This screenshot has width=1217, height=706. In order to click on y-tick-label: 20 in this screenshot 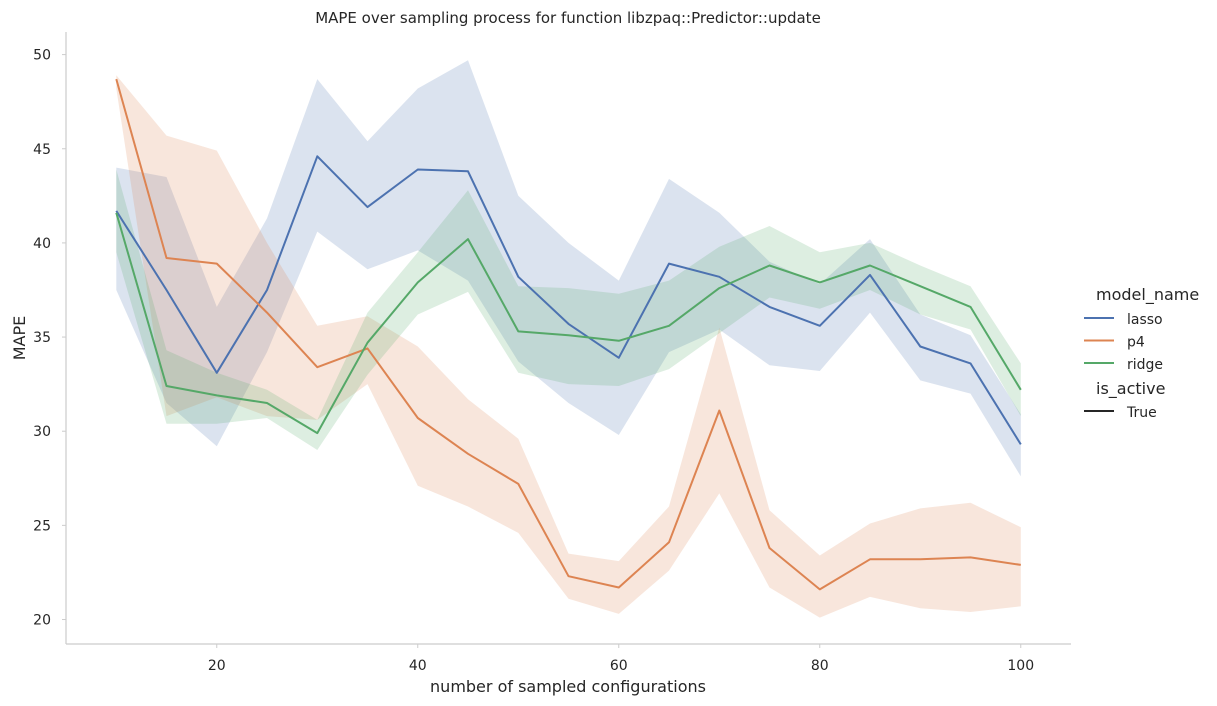, I will do `click(42, 621)`.